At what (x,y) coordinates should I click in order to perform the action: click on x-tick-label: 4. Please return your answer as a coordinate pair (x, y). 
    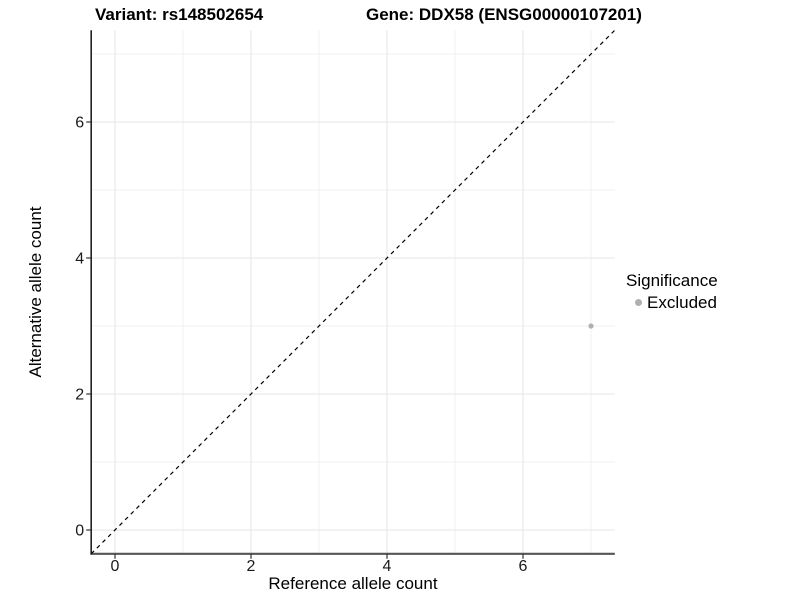
    Looking at the image, I should click on (387, 566).